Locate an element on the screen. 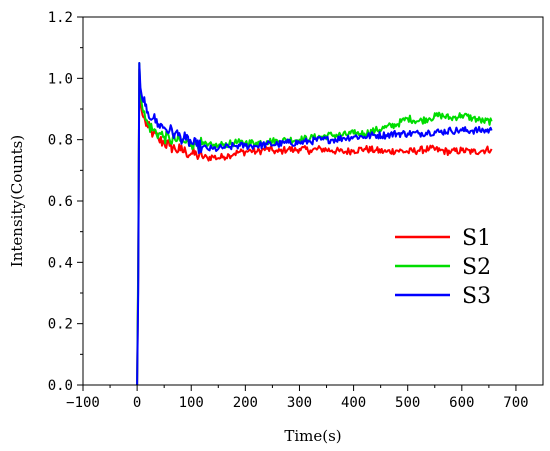 This screenshot has width=550, height=451. y-tick-label: 0.2 is located at coordinates (60, 325).